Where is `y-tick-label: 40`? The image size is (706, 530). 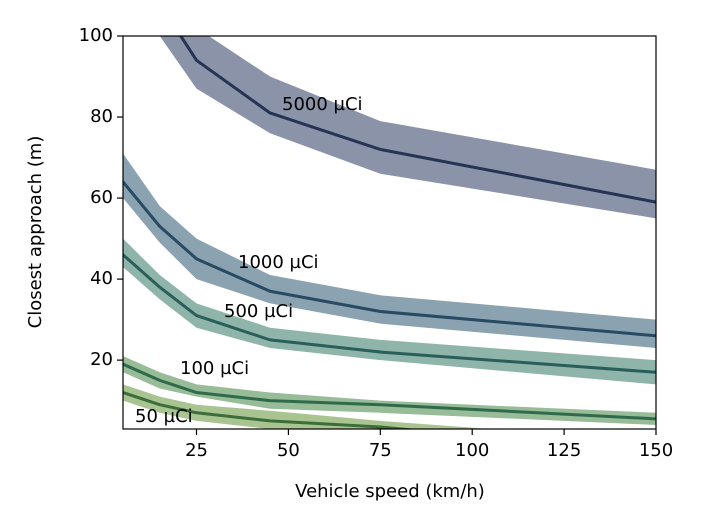
y-tick-label: 40 is located at coordinates (101, 278).